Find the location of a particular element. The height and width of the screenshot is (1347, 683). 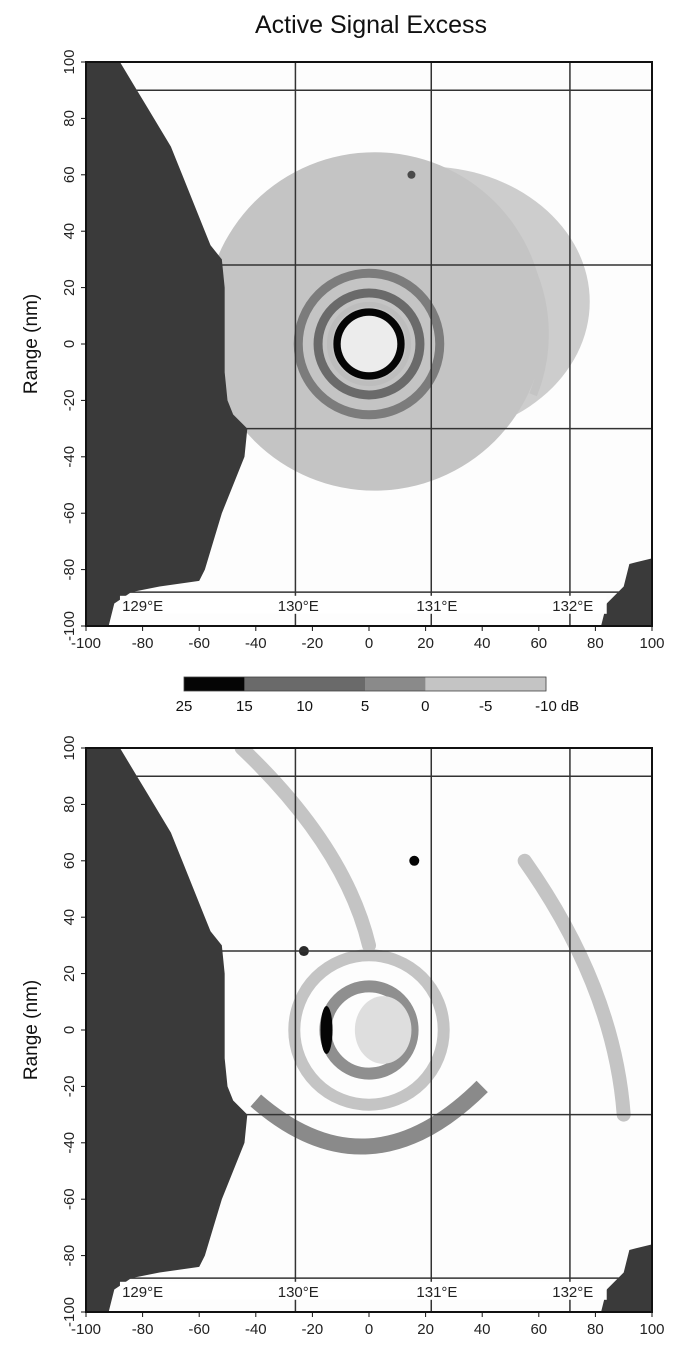

colorbar-label: -5 is located at coordinates (485, 706).